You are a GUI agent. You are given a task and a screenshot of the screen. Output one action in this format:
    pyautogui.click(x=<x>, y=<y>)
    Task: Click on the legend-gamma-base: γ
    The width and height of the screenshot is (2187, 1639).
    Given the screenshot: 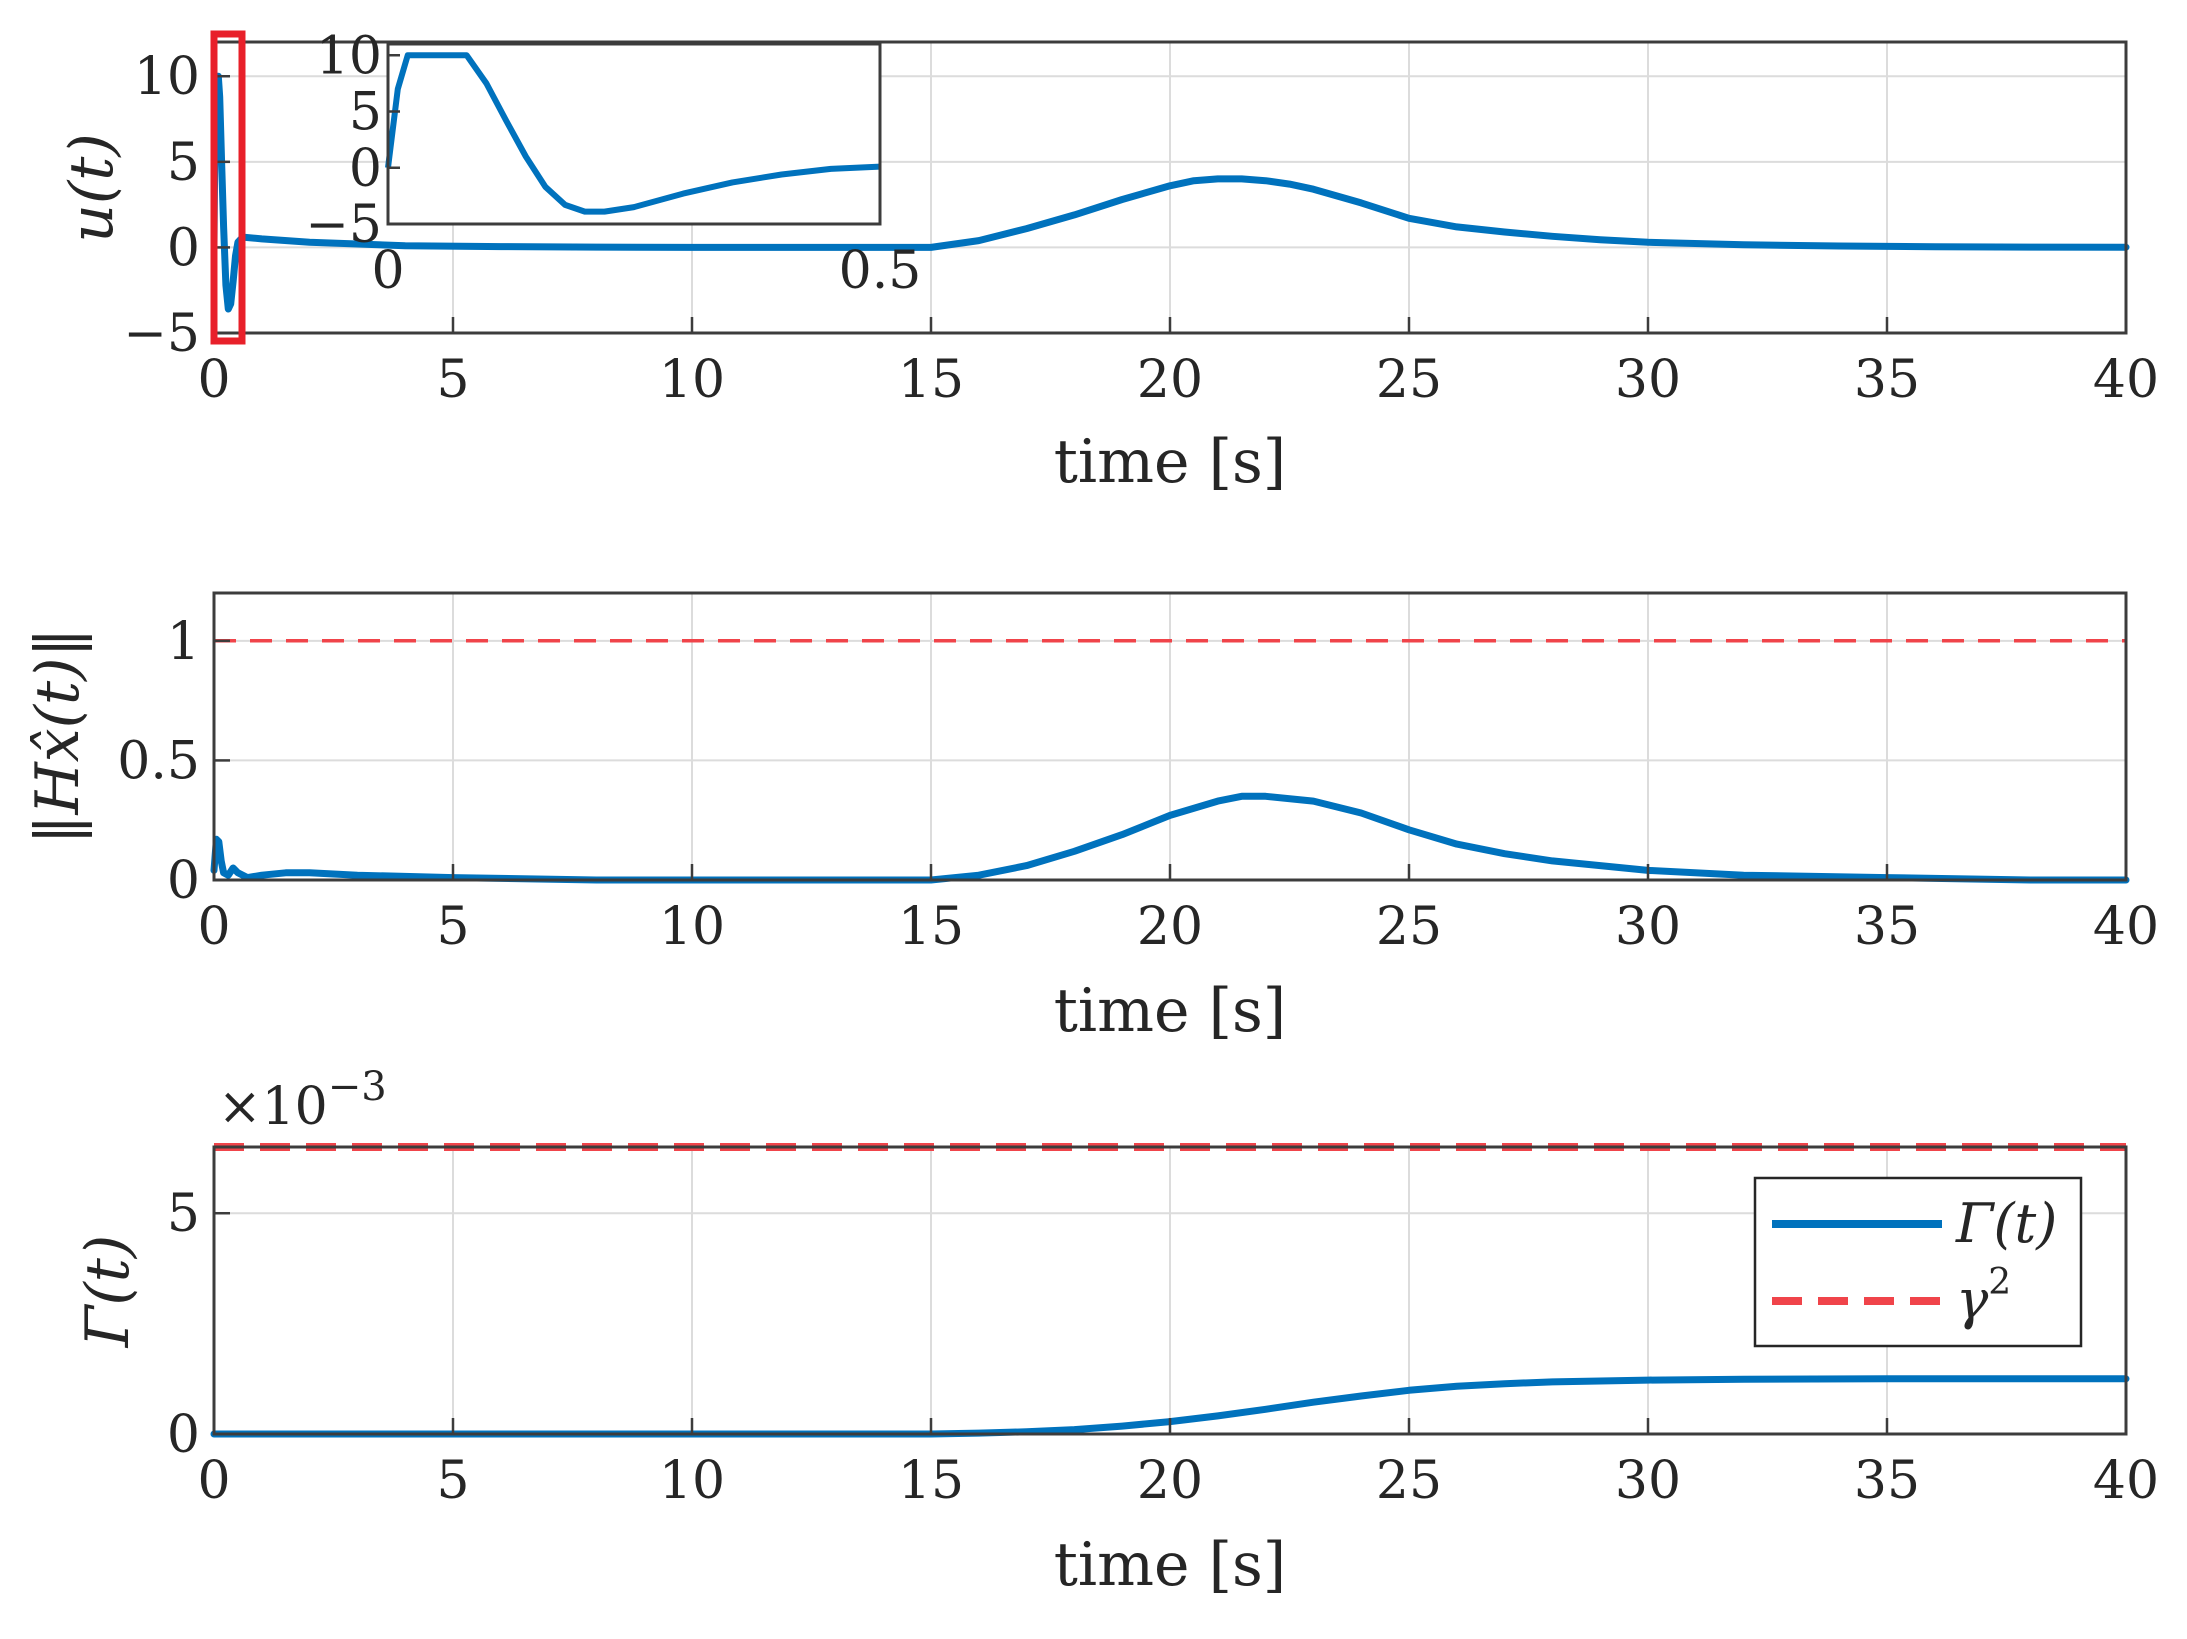 What is the action you would take?
    pyautogui.click(x=1972, y=1299)
    